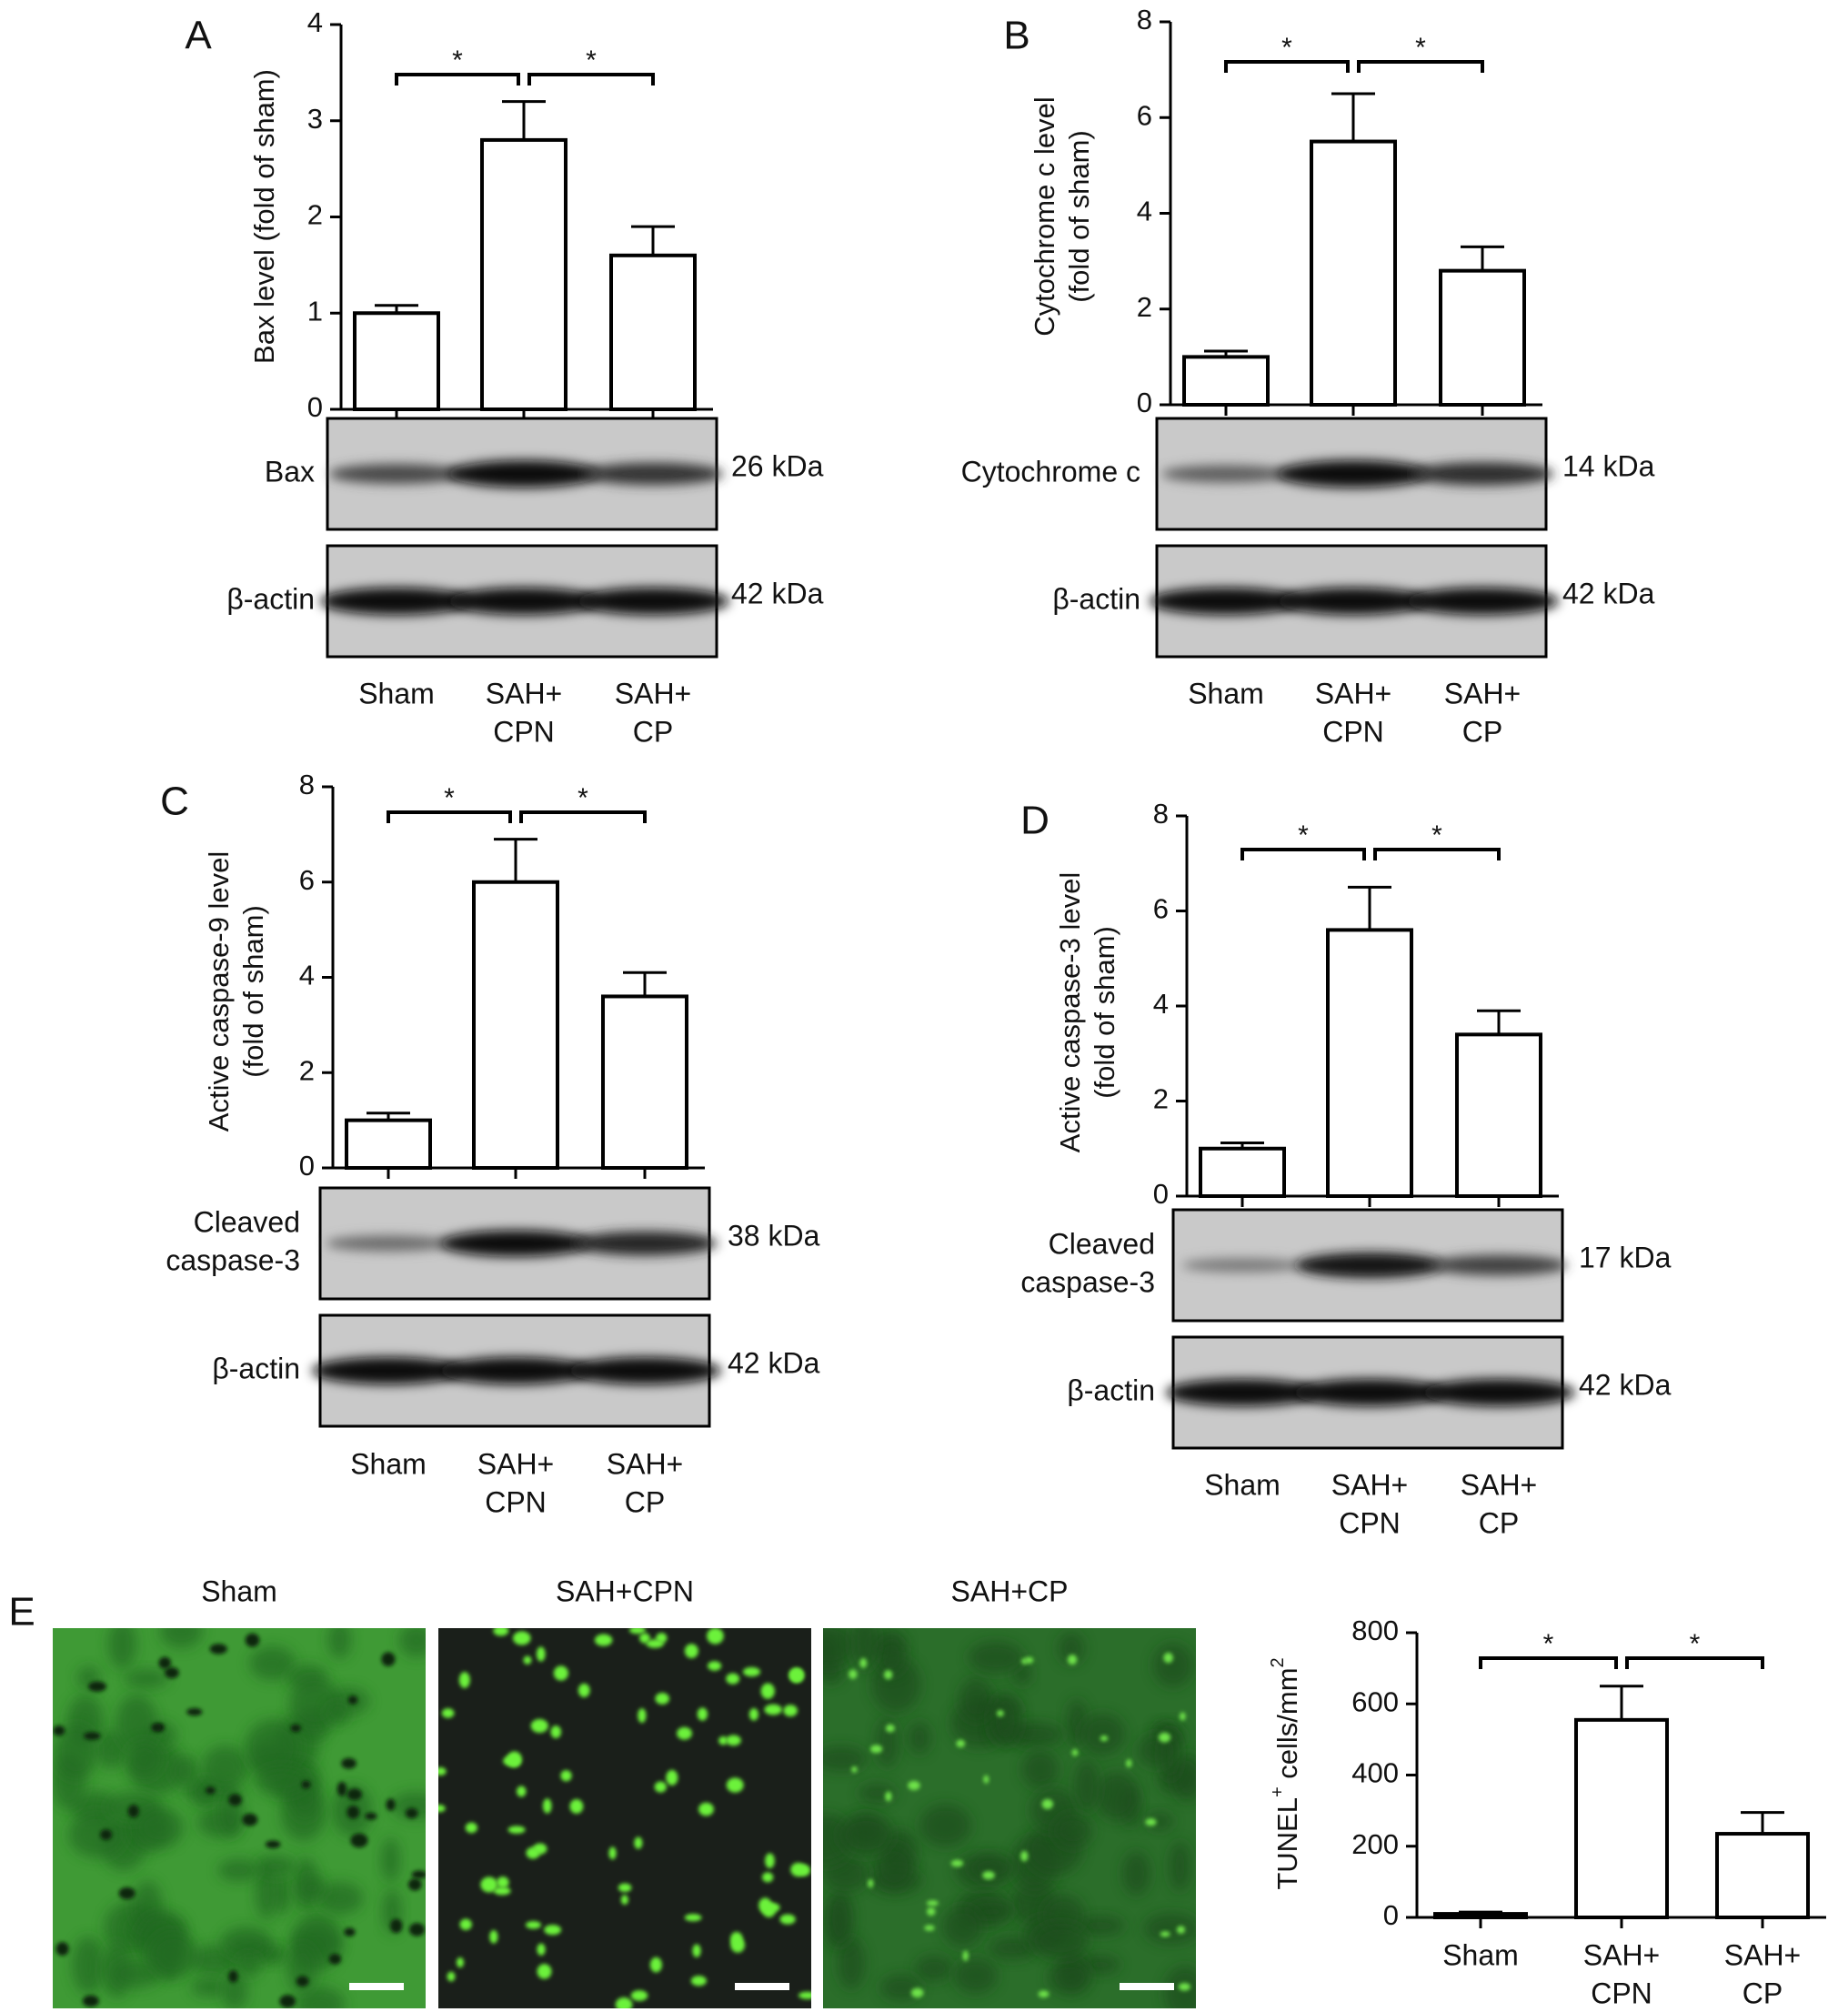 The image size is (1848, 2012). I want to click on blot-strip: Cleaved caspase-3 17 kDa, so click(1346, 1265).